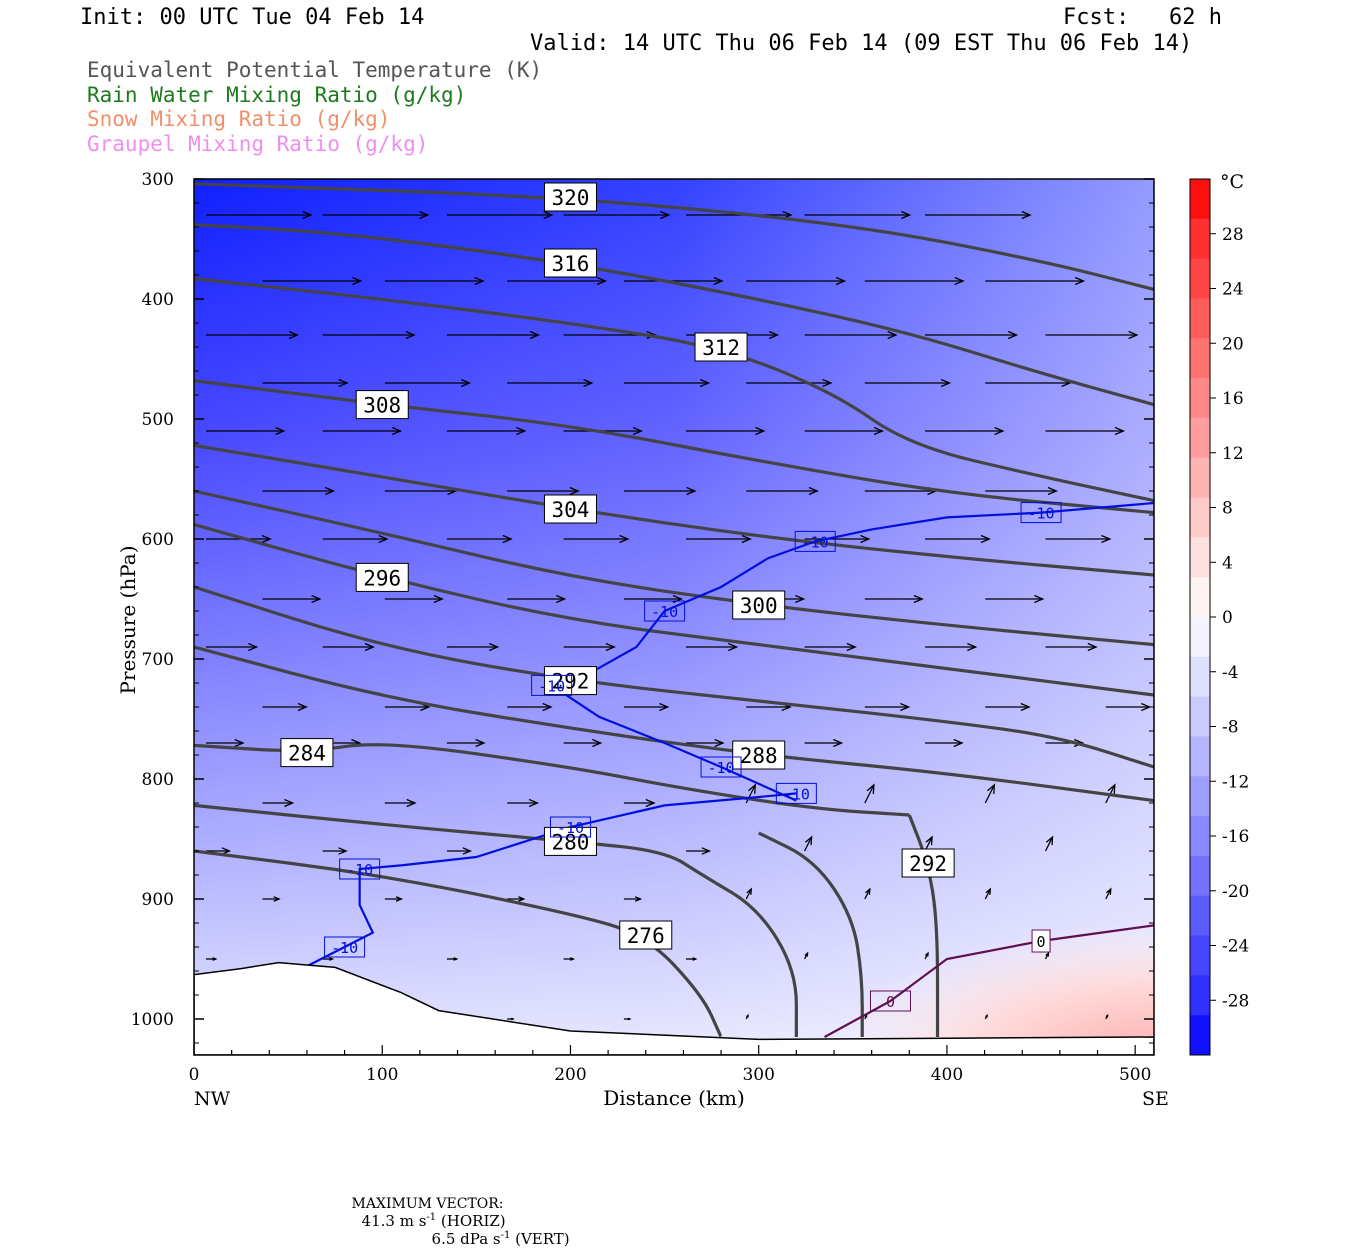 The height and width of the screenshot is (1248, 1350). I want to click on y-tick-label: 700, so click(158, 660).